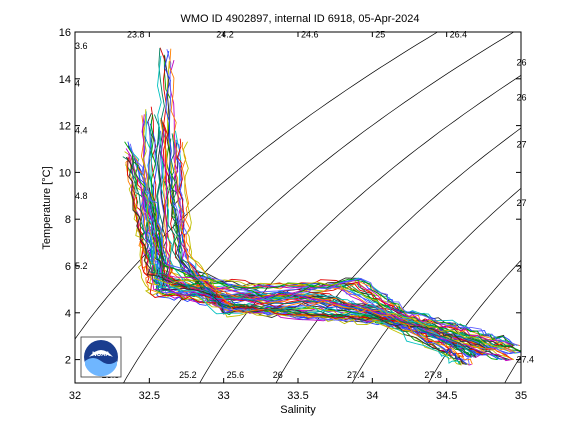 This screenshot has width=576, height=432. I want to click on y-tick-label: 6, so click(68, 267).